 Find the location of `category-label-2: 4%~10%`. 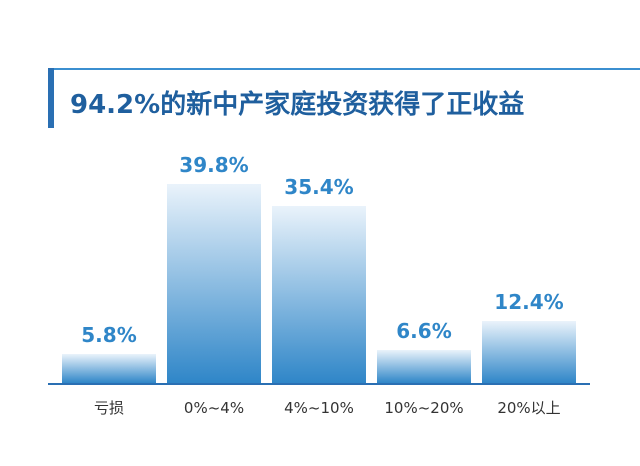

category-label-2: 4%~10% is located at coordinates (319, 408).